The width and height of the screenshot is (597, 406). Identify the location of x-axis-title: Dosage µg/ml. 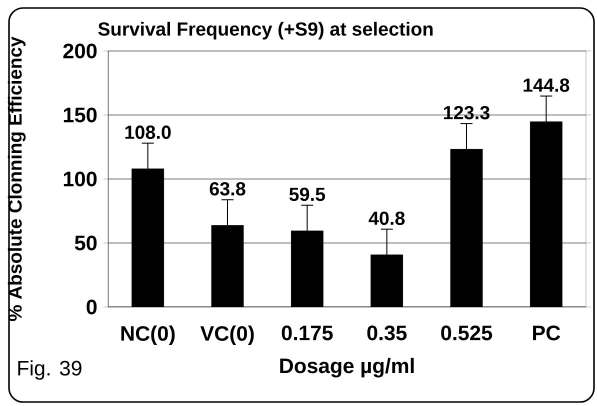
(347, 368).